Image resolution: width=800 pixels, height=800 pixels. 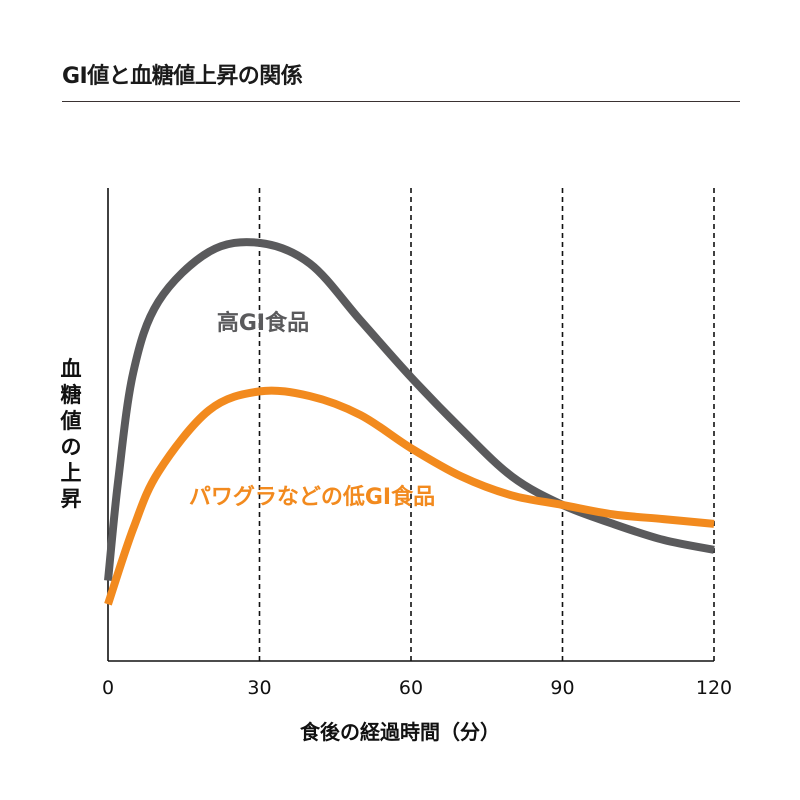 What do you see at coordinates (714, 688) in the screenshot?
I see `x-tick-label: 120` at bounding box center [714, 688].